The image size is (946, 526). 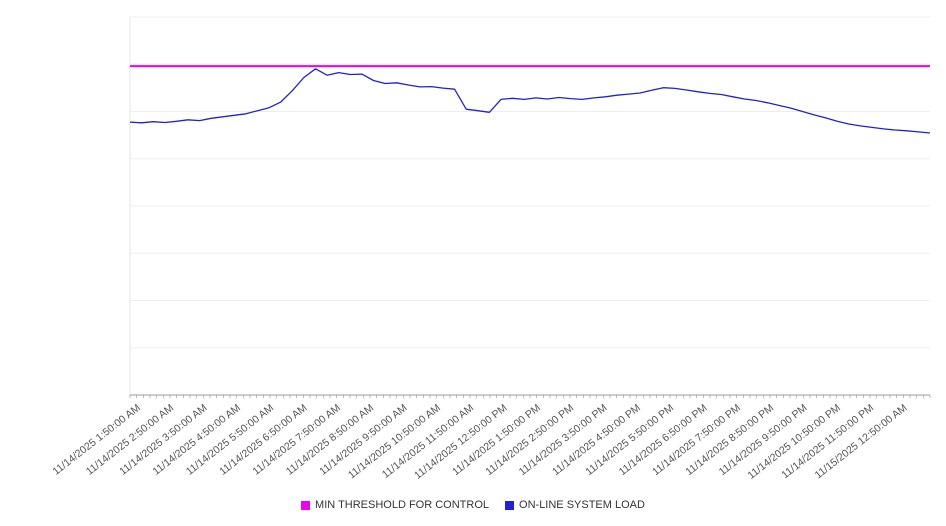 What do you see at coordinates (530, 101) in the screenshot?
I see `load-line` at bounding box center [530, 101].